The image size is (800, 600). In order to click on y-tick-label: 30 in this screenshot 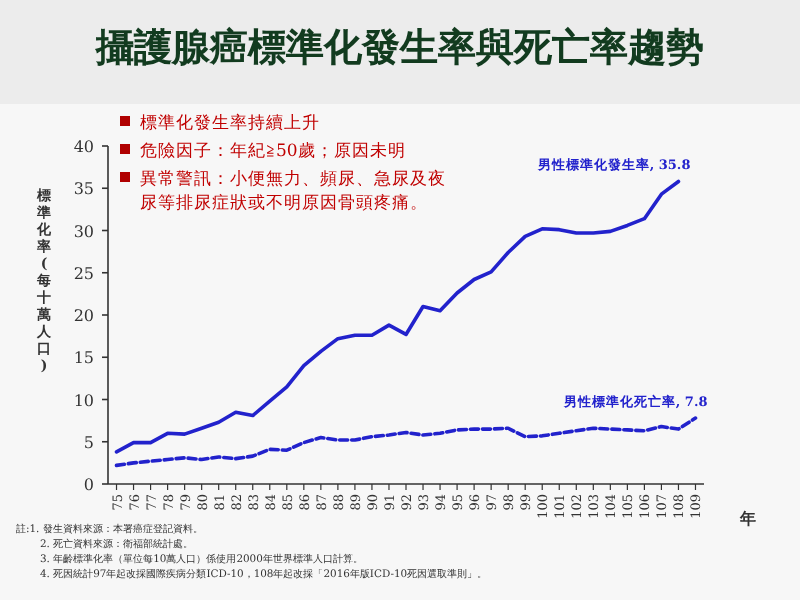, I will do `click(83, 231)`.